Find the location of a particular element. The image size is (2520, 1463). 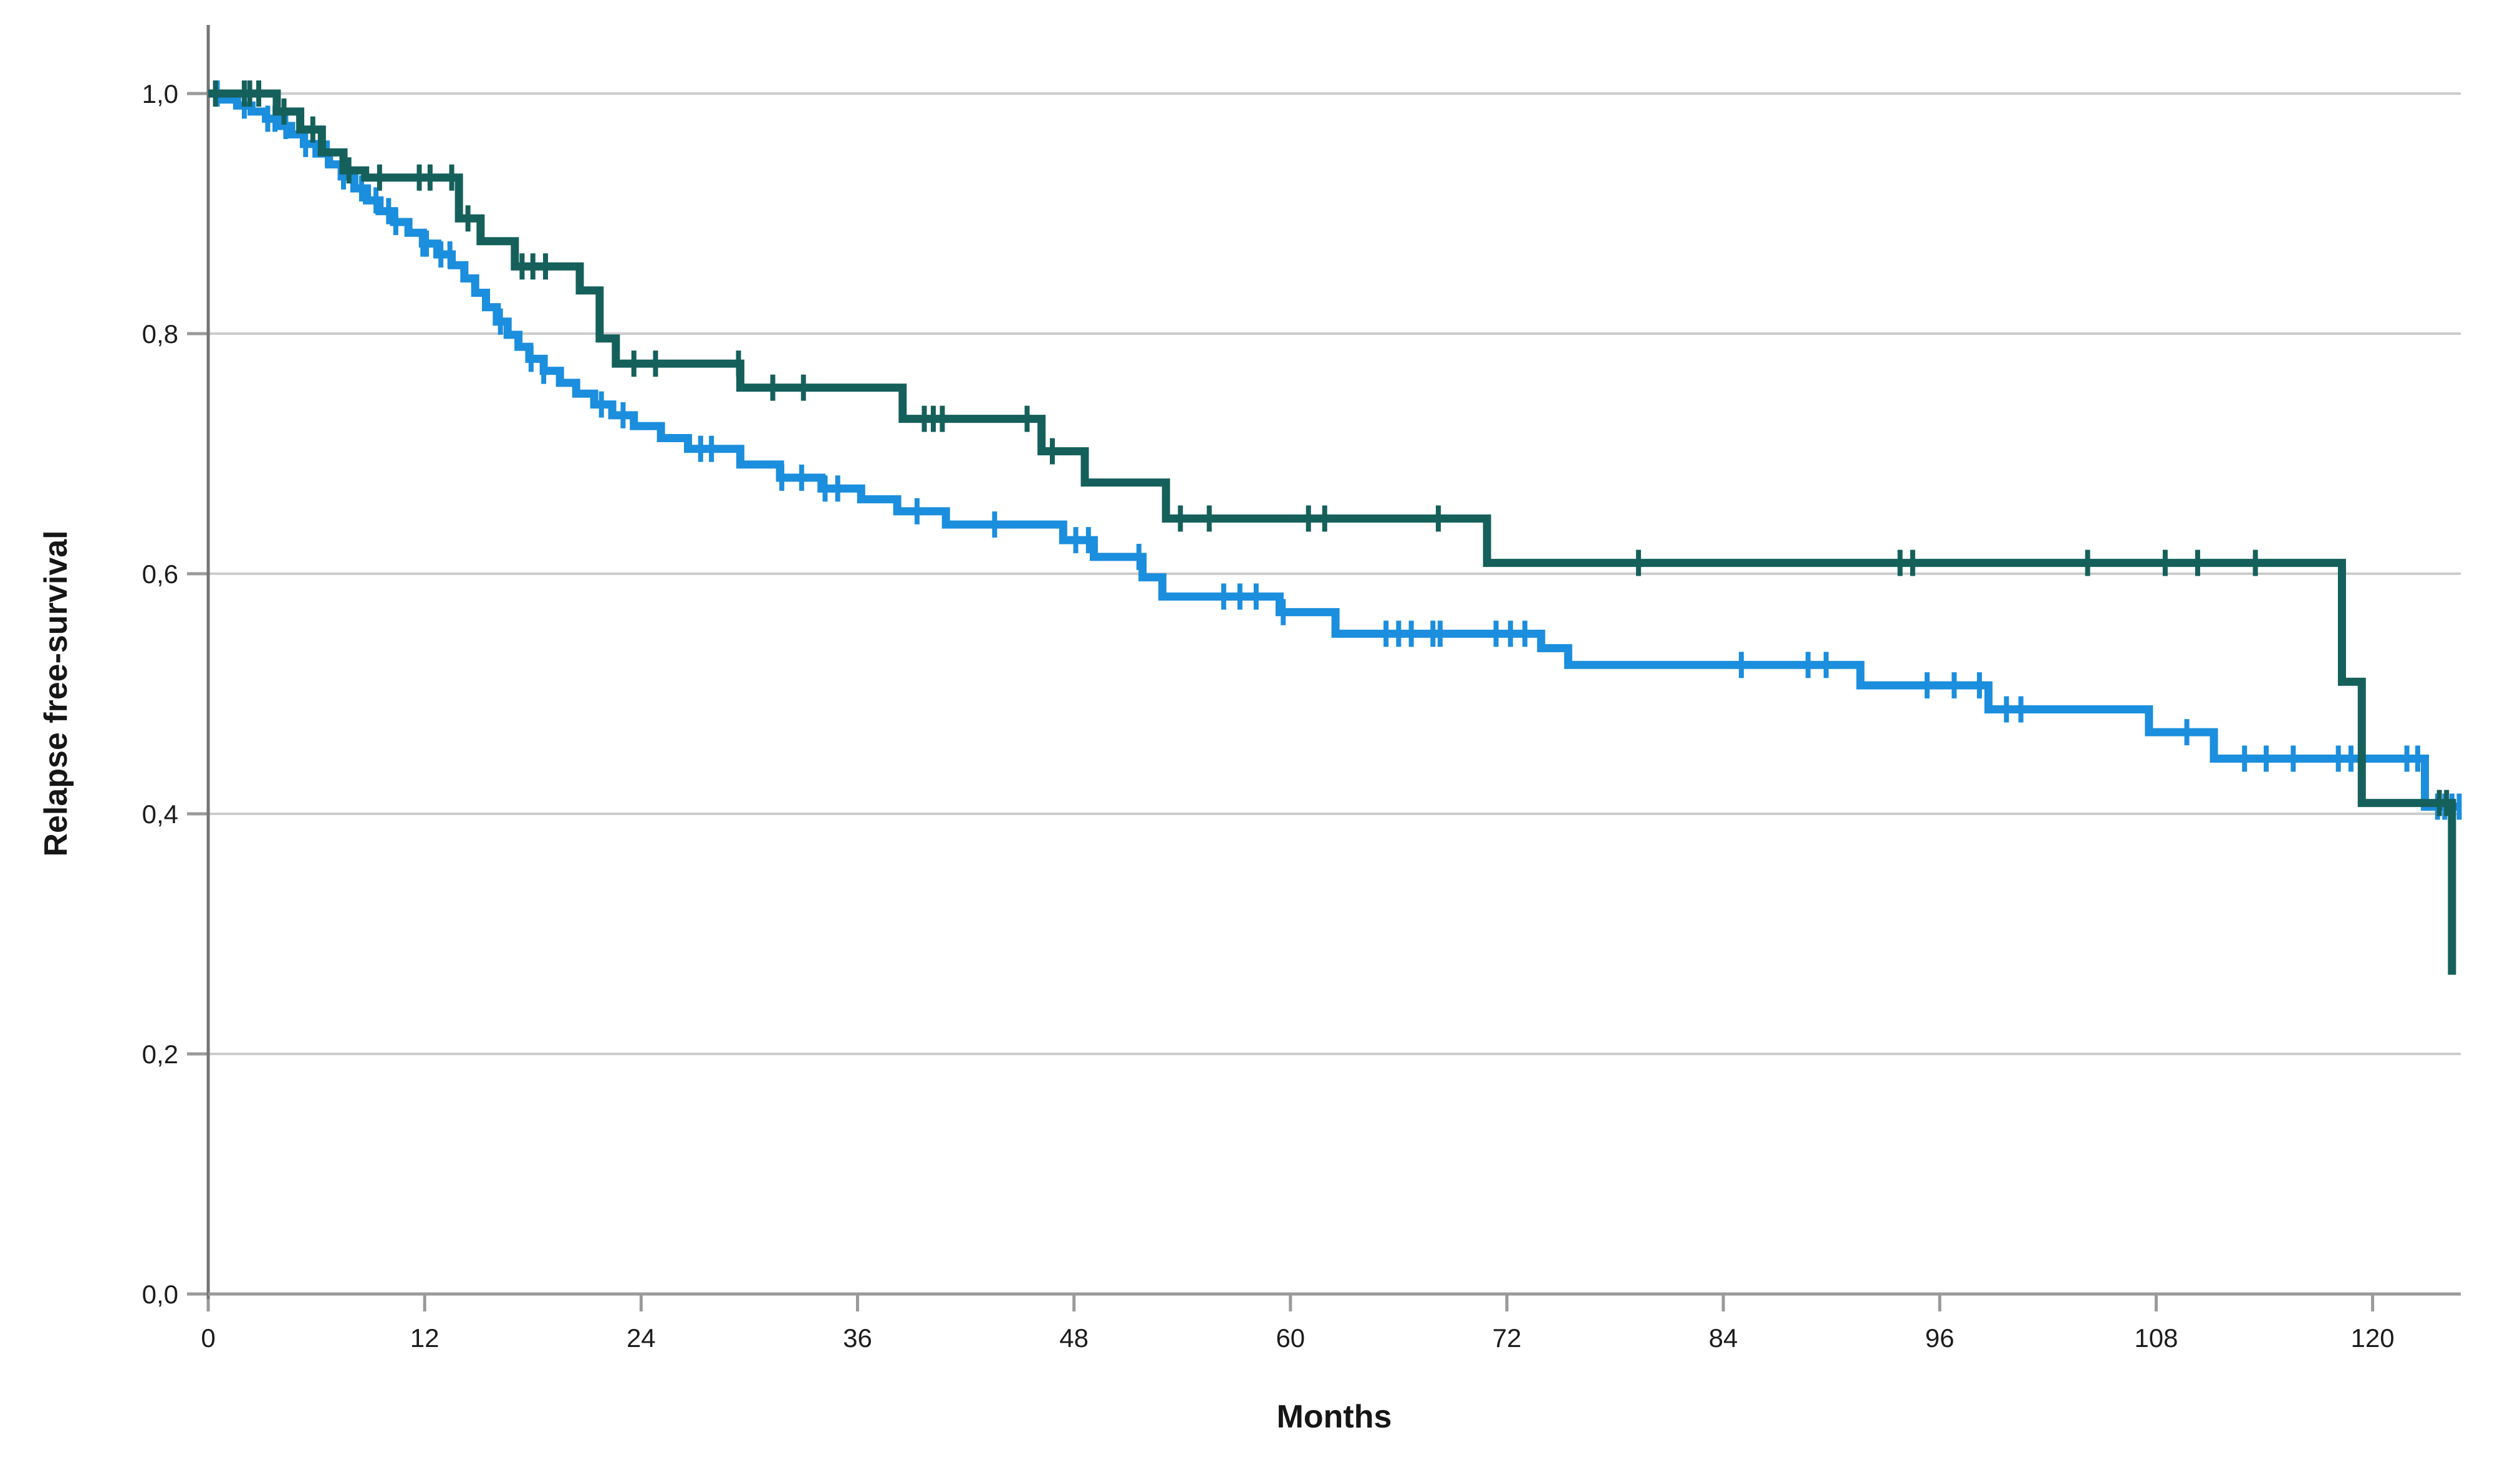

x-tick-label: 96 is located at coordinates (1940, 1338).